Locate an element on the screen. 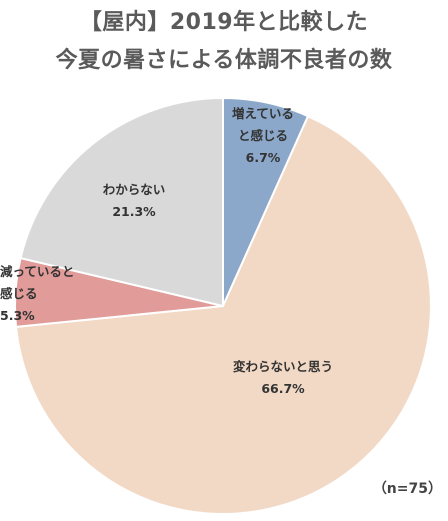  slice-label-unknown-line-1: わからない is located at coordinates (134, 189).